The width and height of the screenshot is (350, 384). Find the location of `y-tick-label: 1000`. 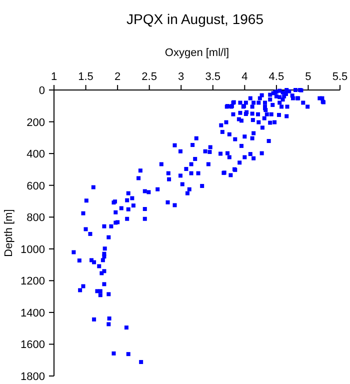

y-tick-label: 1000 is located at coordinates (32, 250).